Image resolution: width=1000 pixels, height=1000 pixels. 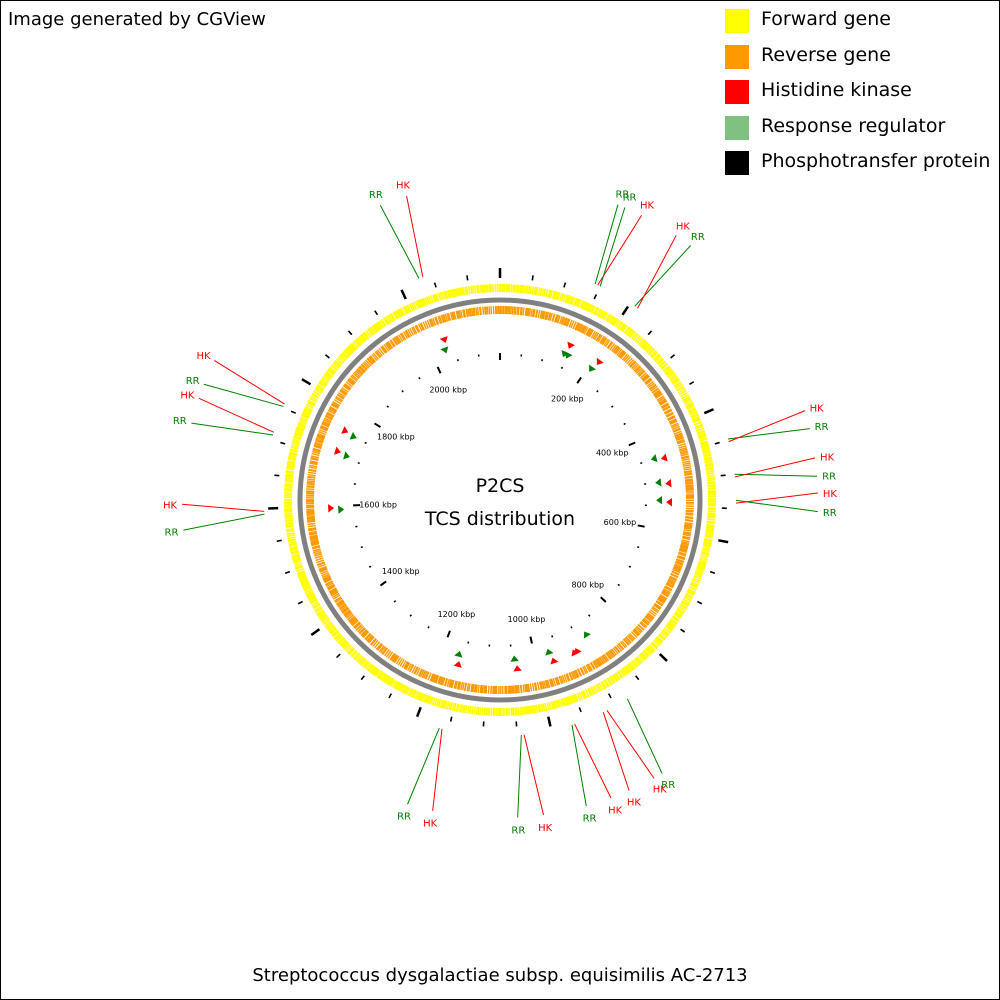 I want to click on hk-label: HK, so click(x=817, y=408).